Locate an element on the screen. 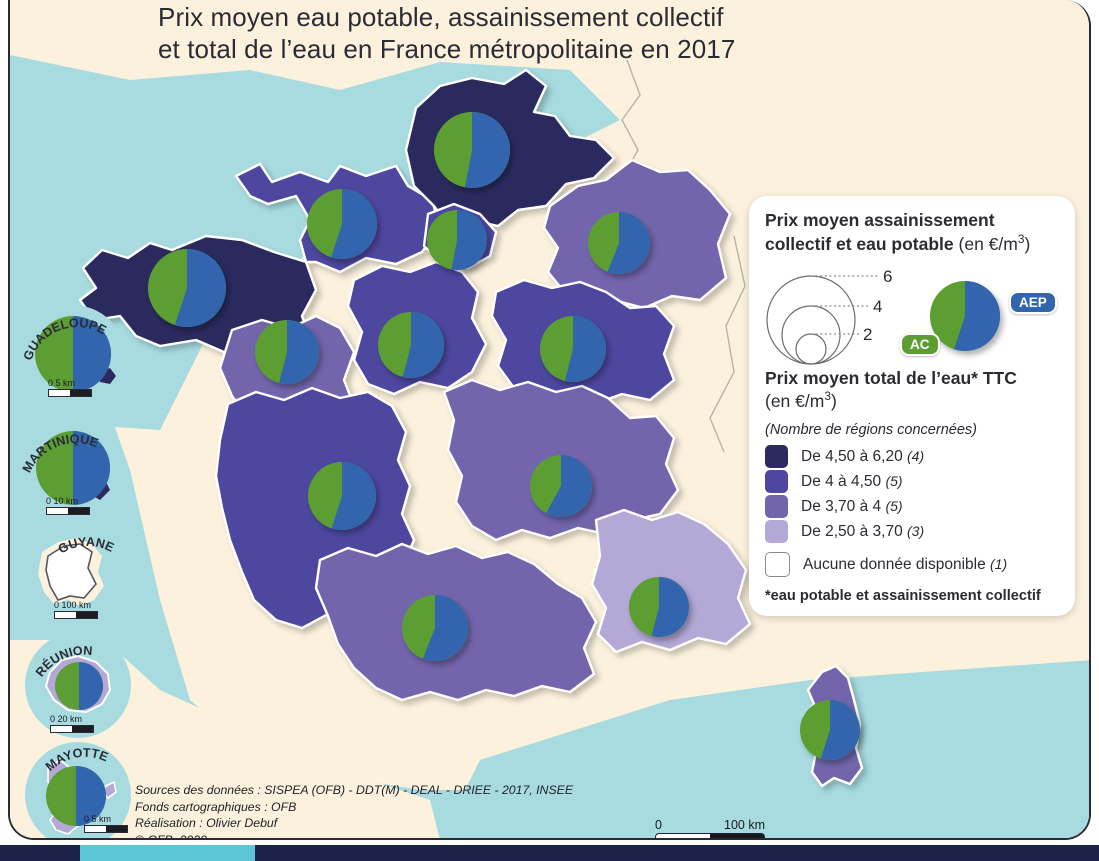  legend-class-count-5: (1) is located at coordinates (999, 563).